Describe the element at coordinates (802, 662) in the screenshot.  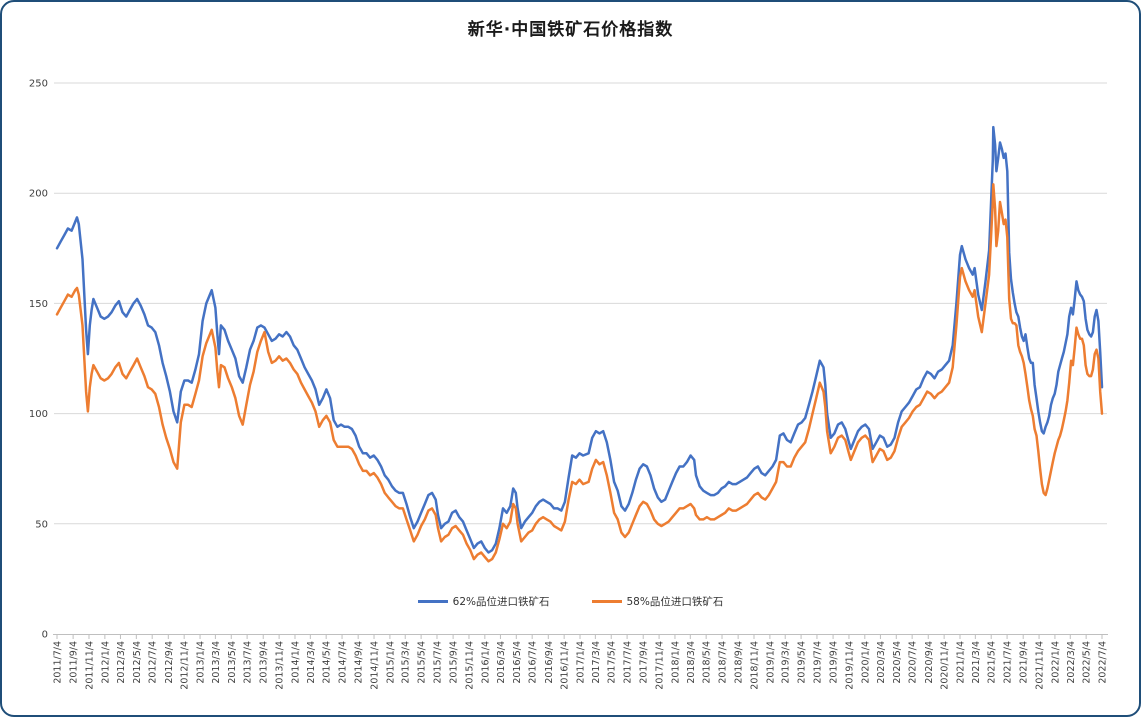
I see `x-axis-label: 2019/5/4` at that location.